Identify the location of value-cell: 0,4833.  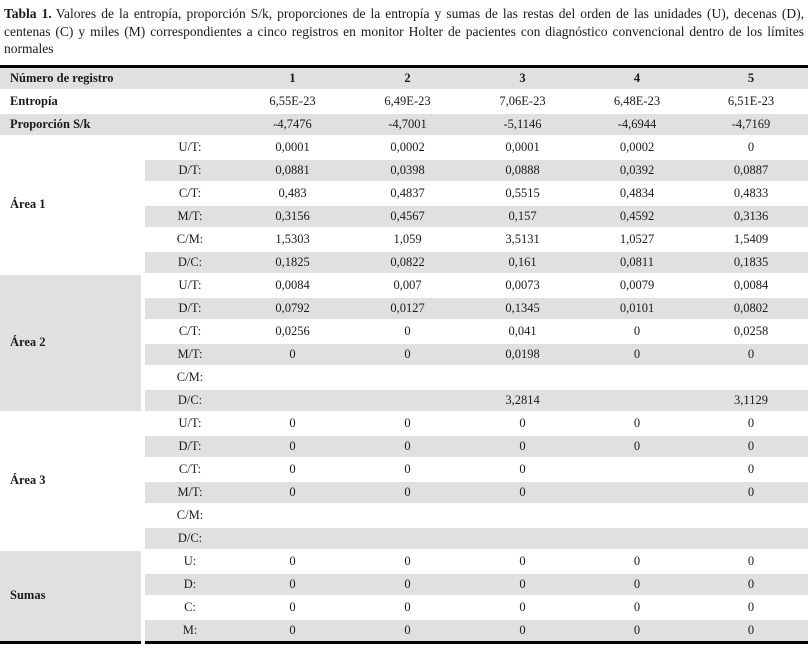
(751, 193).